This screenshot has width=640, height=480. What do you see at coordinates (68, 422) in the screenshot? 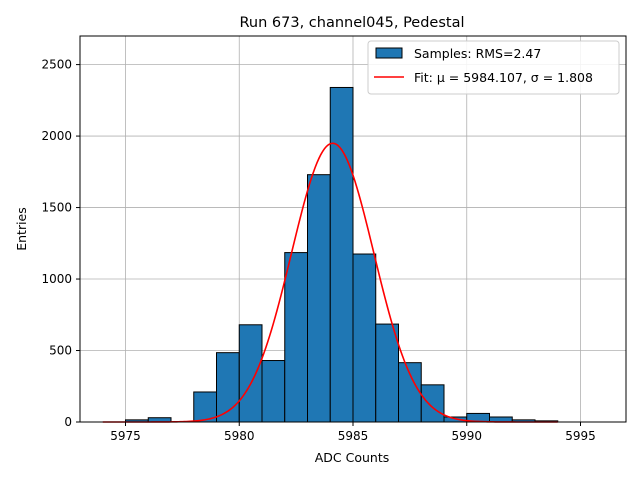
I see `y-tick-label: 0` at bounding box center [68, 422].